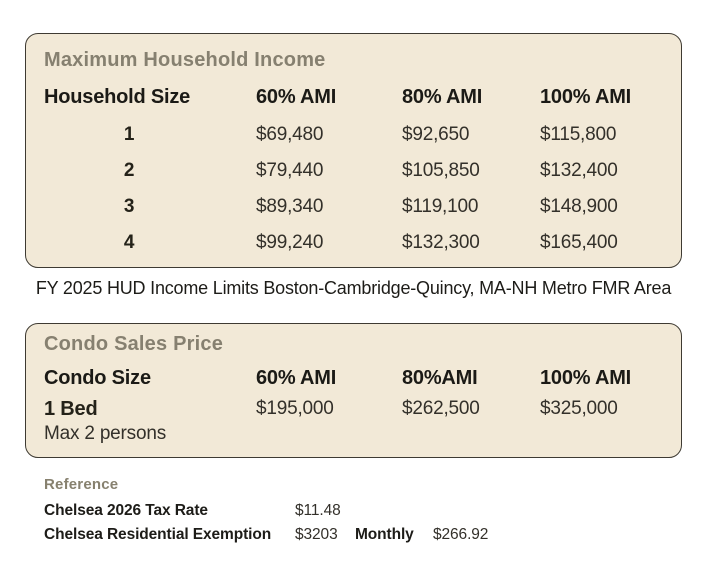 This screenshot has width=720, height=577. Describe the element at coordinates (129, 170) in the screenshot. I see `cell-household-size: 2` at that location.